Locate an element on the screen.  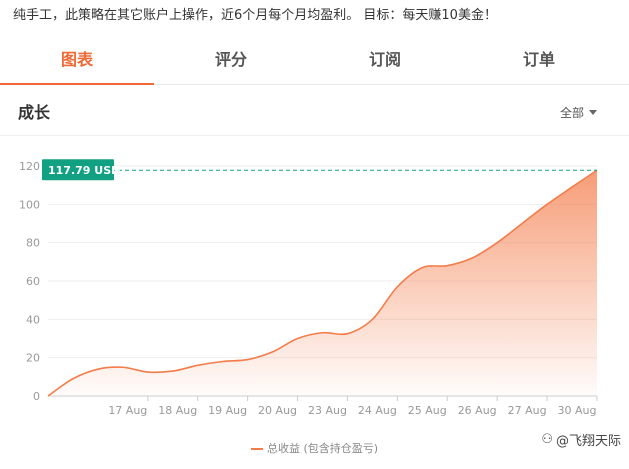
y-axis: 0 20 40 60 80 100 120 is located at coordinates (29, 281).